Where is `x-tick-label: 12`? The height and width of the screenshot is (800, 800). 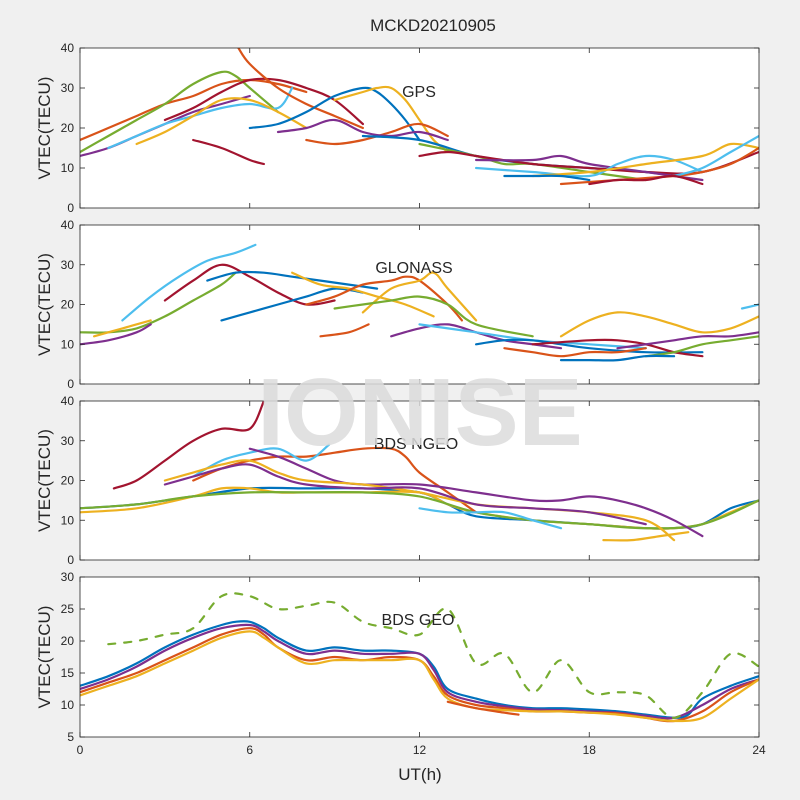 x-tick-label: 12 is located at coordinates (420, 750).